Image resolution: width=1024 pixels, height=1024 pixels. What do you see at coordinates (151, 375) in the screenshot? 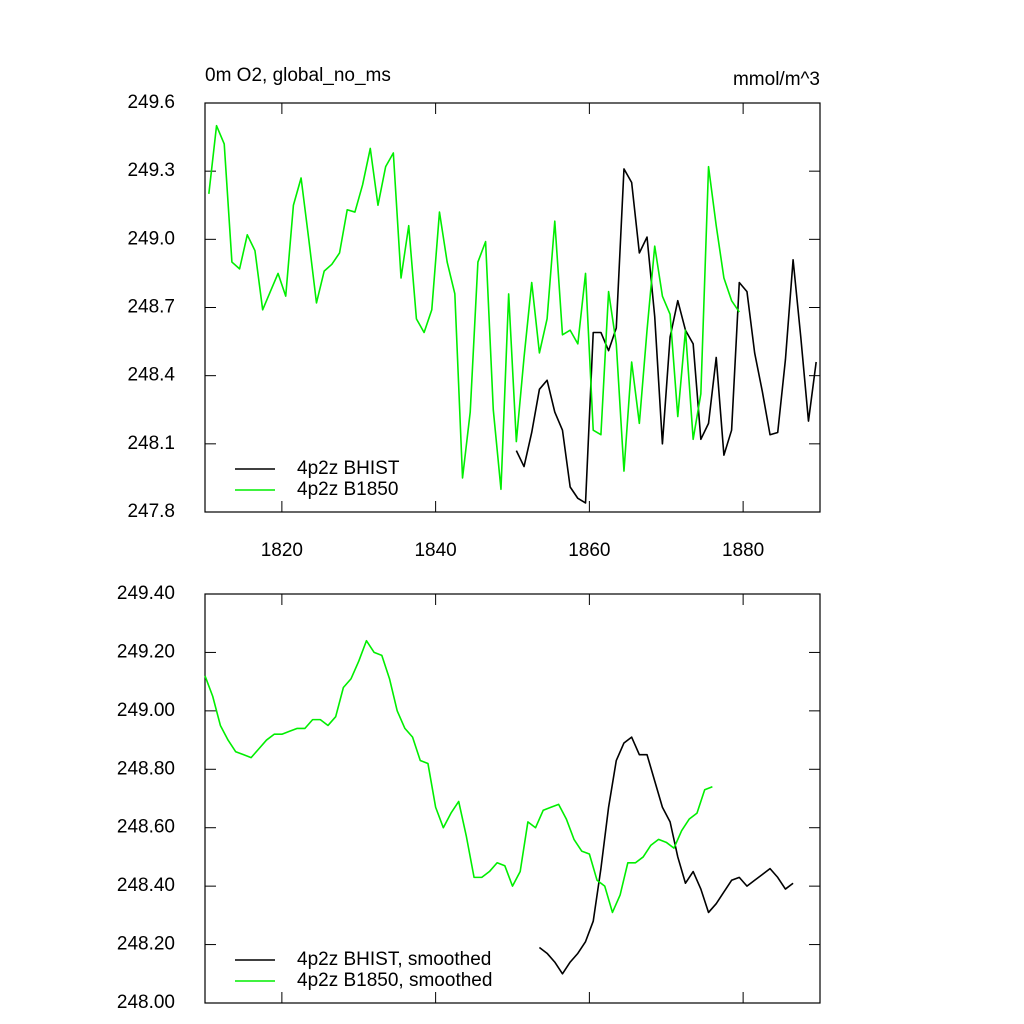
I see `y-tick-label: 248.4` at bounding box center [151, 375].